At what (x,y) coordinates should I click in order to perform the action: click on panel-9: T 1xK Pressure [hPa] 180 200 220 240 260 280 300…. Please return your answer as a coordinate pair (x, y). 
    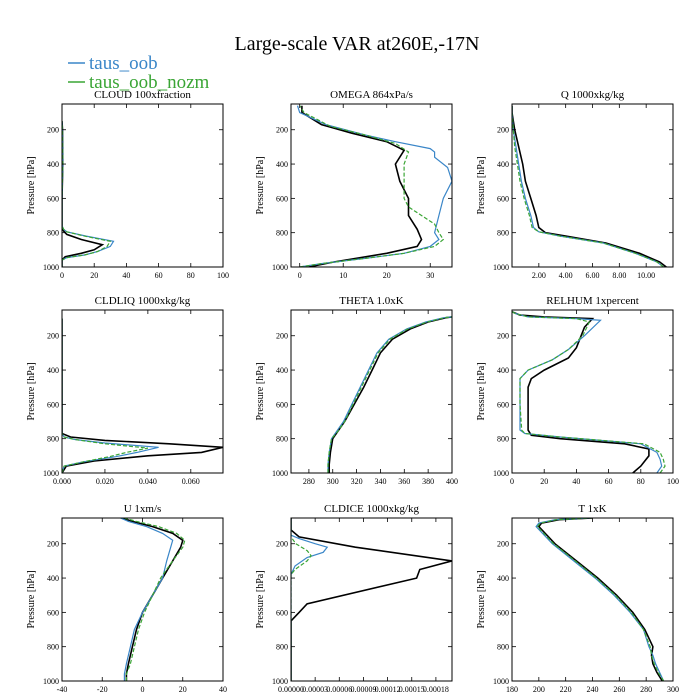
    Looking at the image, I should click on (577, 598).